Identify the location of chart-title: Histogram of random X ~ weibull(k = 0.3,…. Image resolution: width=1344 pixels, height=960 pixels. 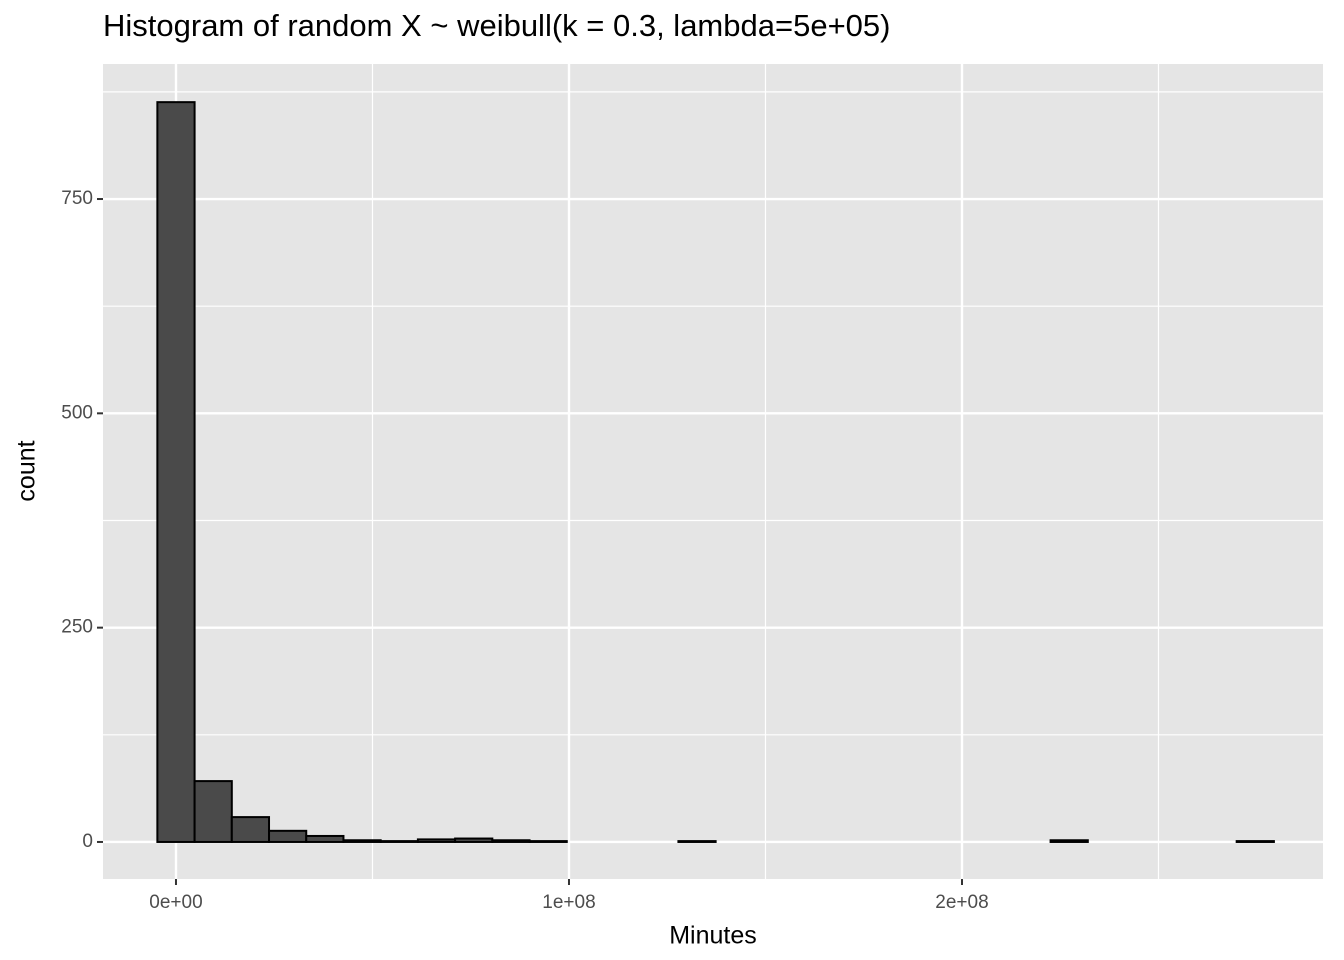
(496, 25).